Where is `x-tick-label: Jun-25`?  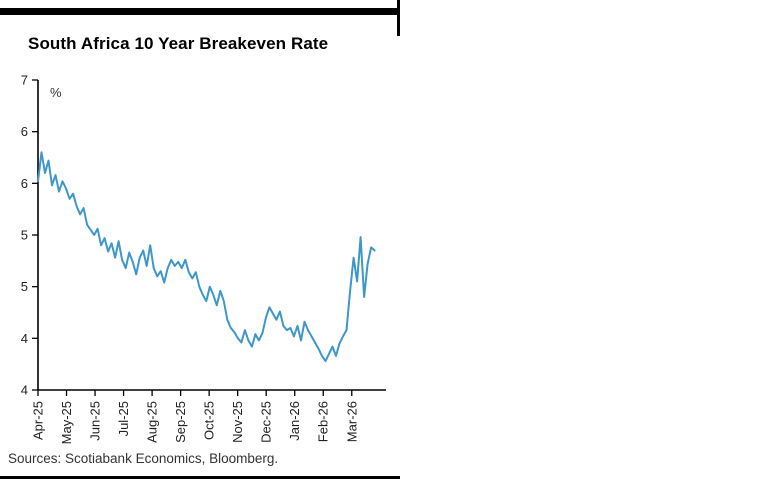
x-tick-label: Jun-25 is located at coordinates (95, 421).